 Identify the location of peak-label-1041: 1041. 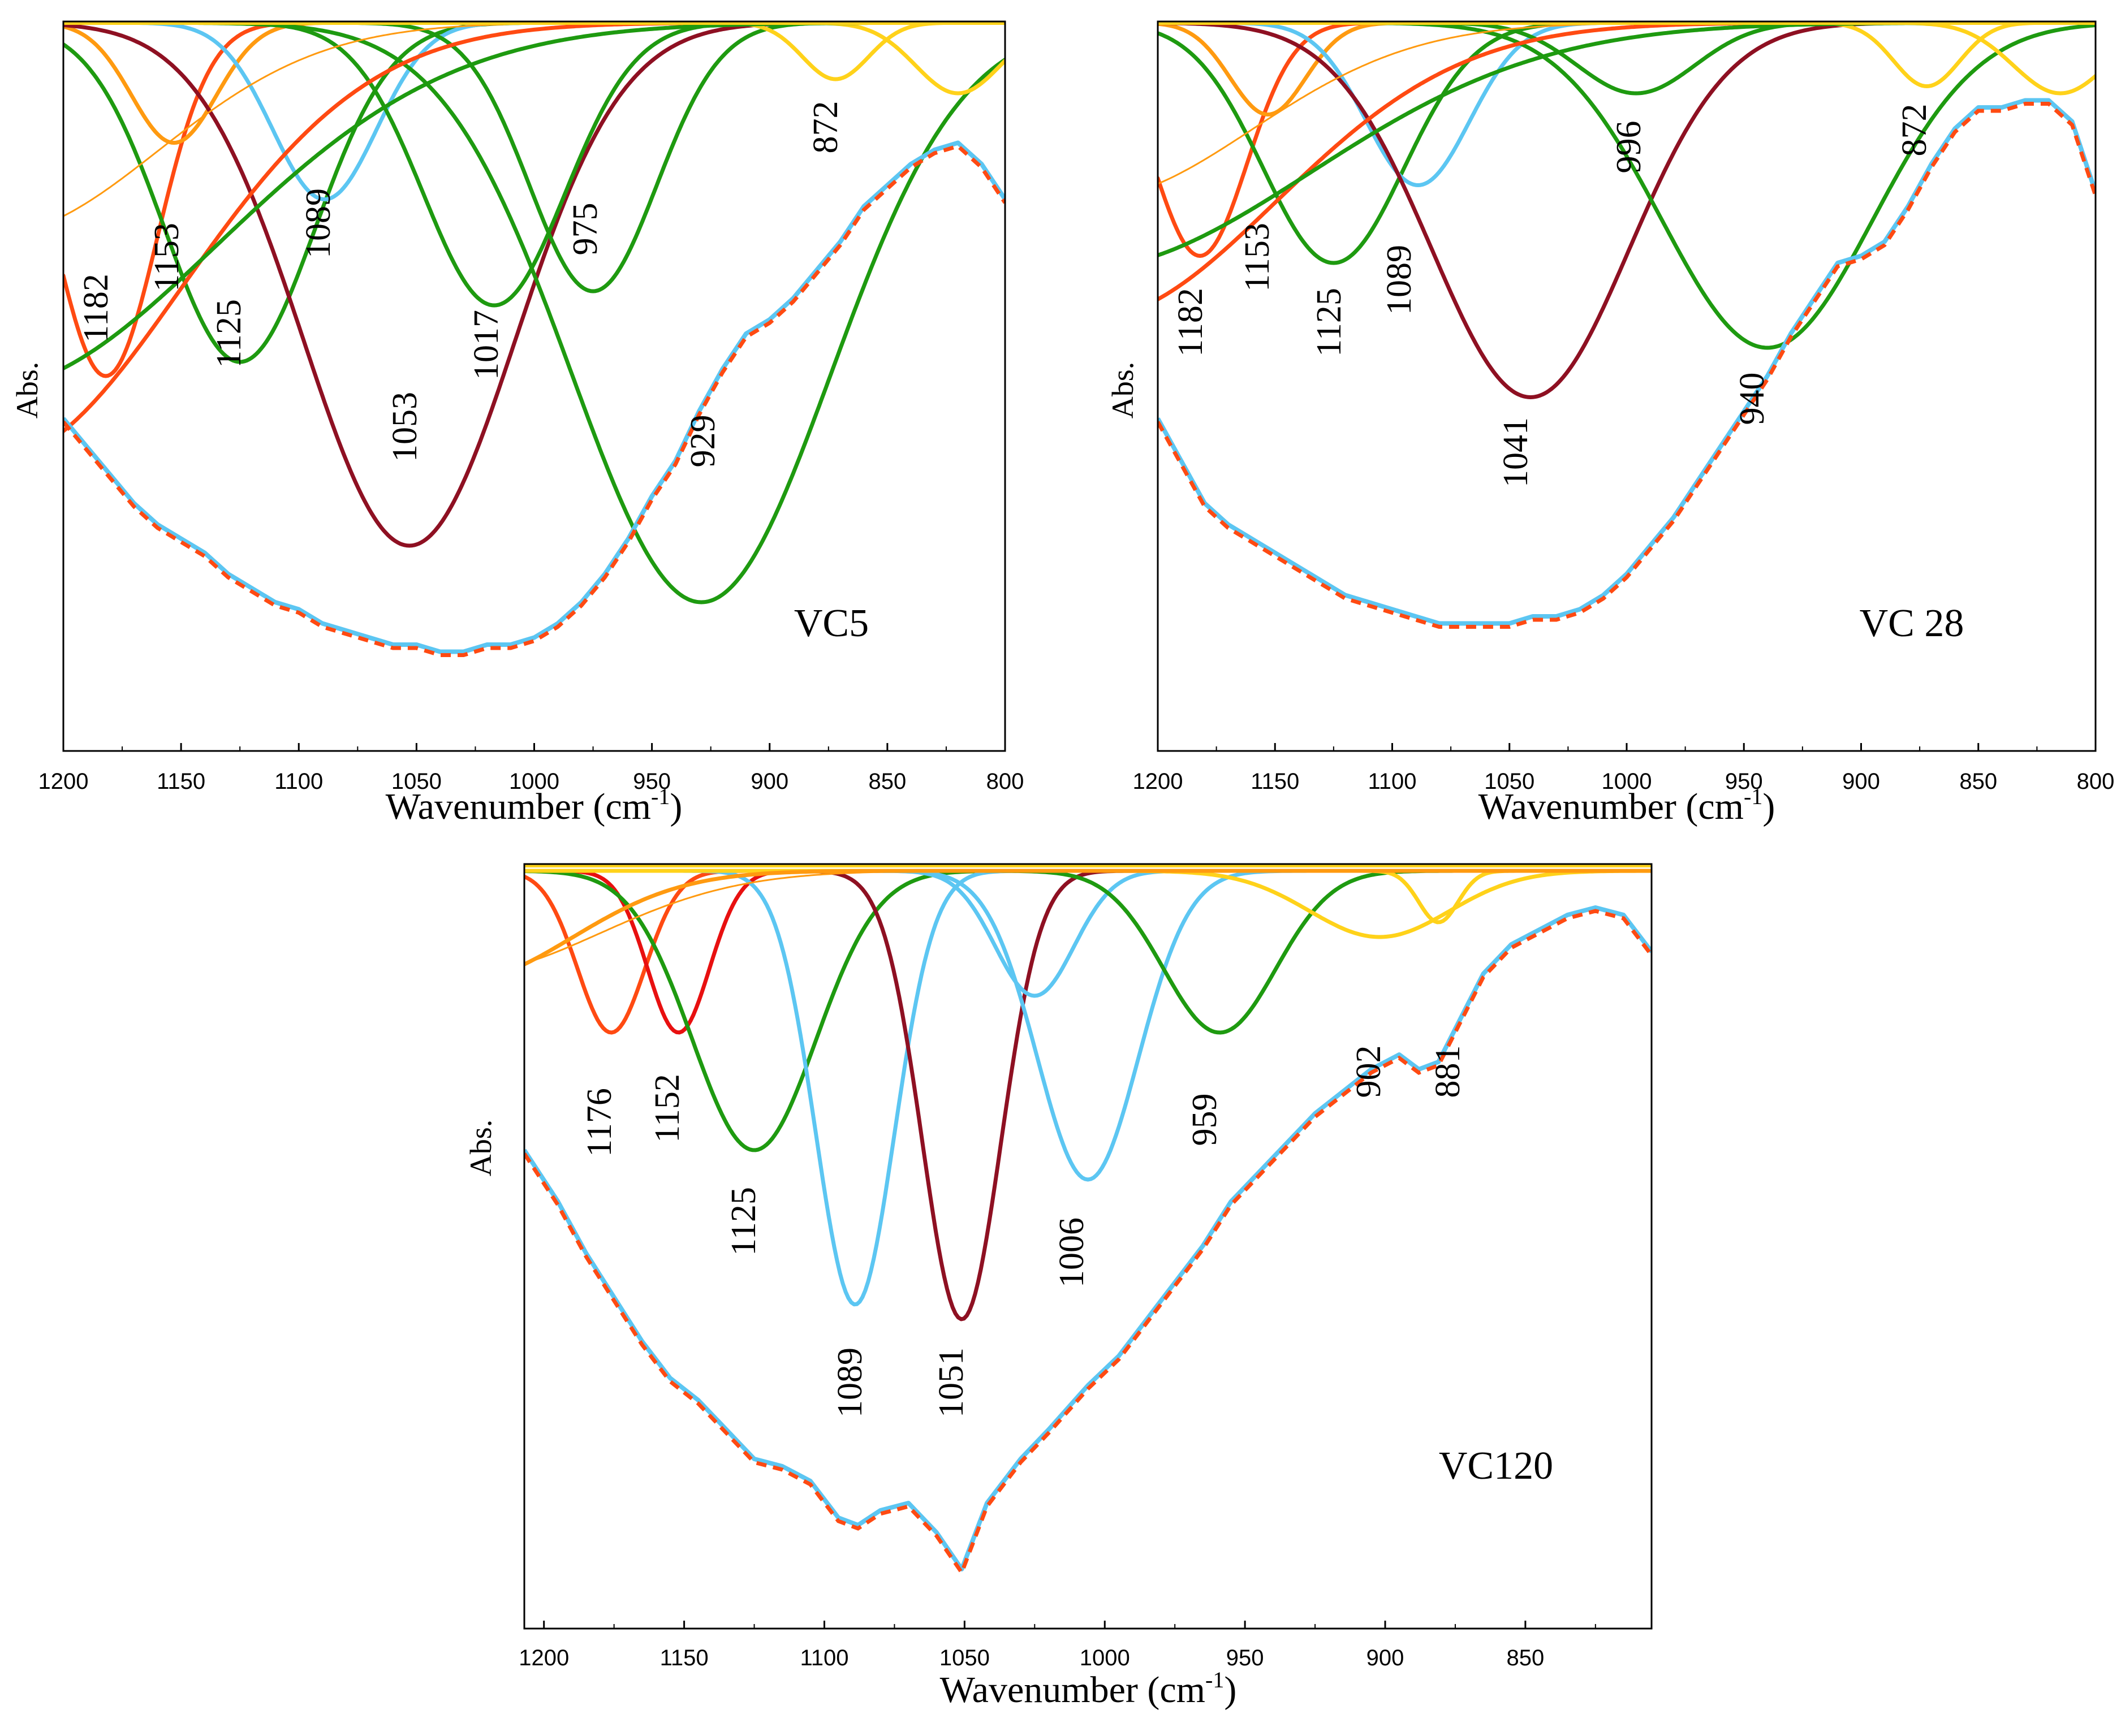
(1516, 452).